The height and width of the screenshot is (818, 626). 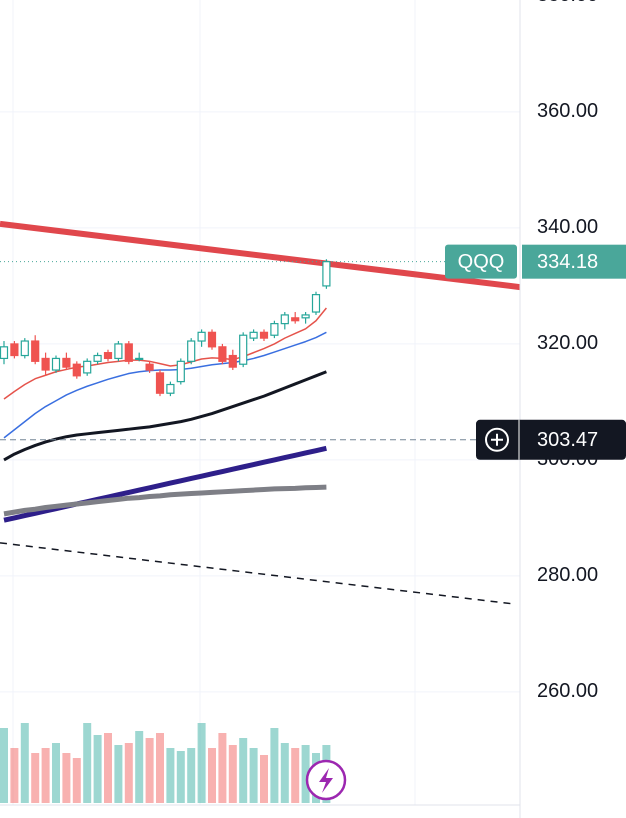 I want to click on y-tick-label: 280.00, so click(x=567, y=575).